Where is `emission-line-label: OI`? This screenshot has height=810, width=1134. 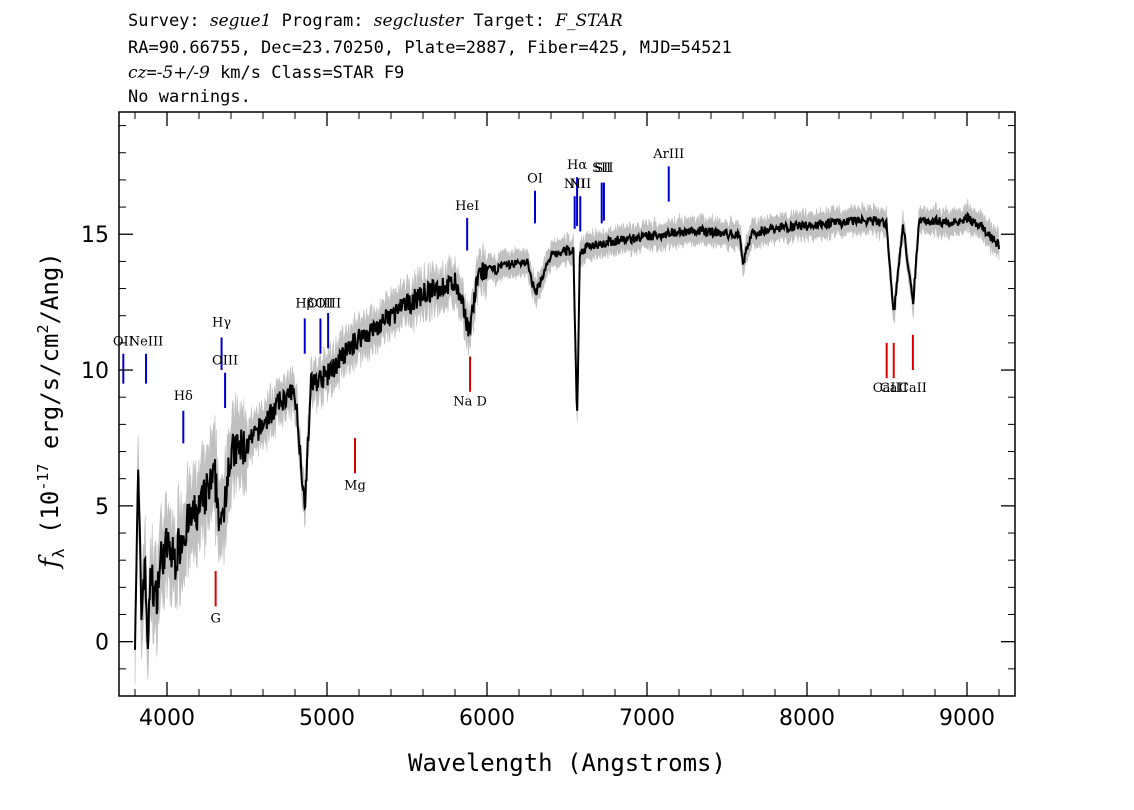 emission-line-label: OI is located at coordinates (535, 179).